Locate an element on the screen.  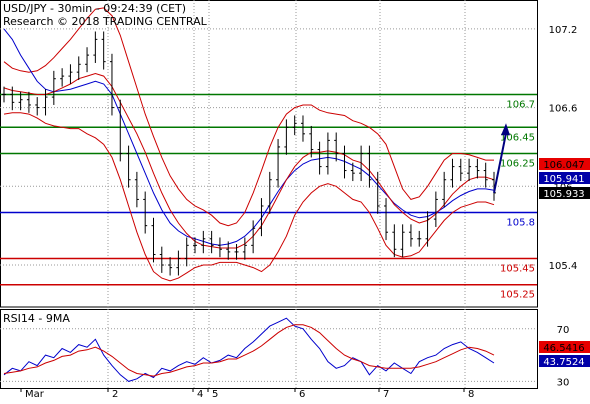
level-label: 106.25 is located at coordinates (517, 164).